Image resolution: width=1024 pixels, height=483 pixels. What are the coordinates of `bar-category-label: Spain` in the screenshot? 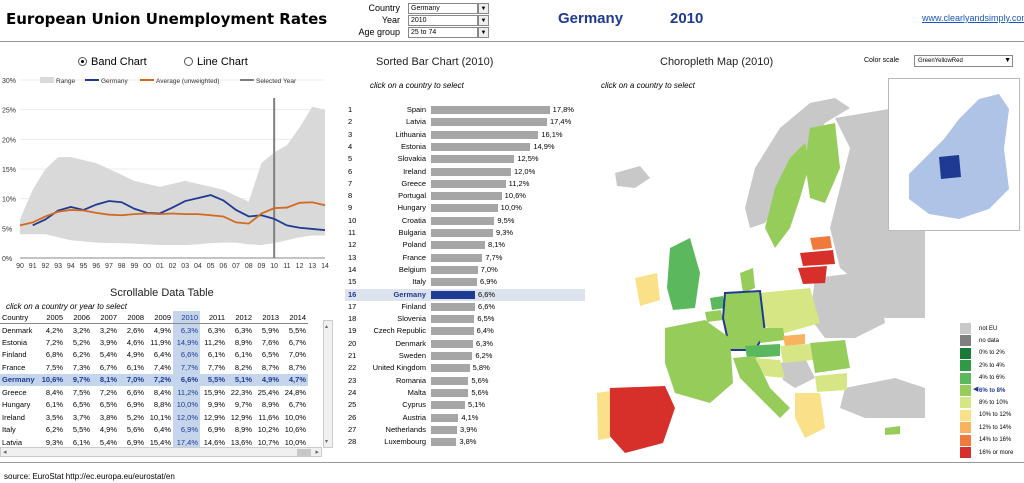 It's located at (416, 109).